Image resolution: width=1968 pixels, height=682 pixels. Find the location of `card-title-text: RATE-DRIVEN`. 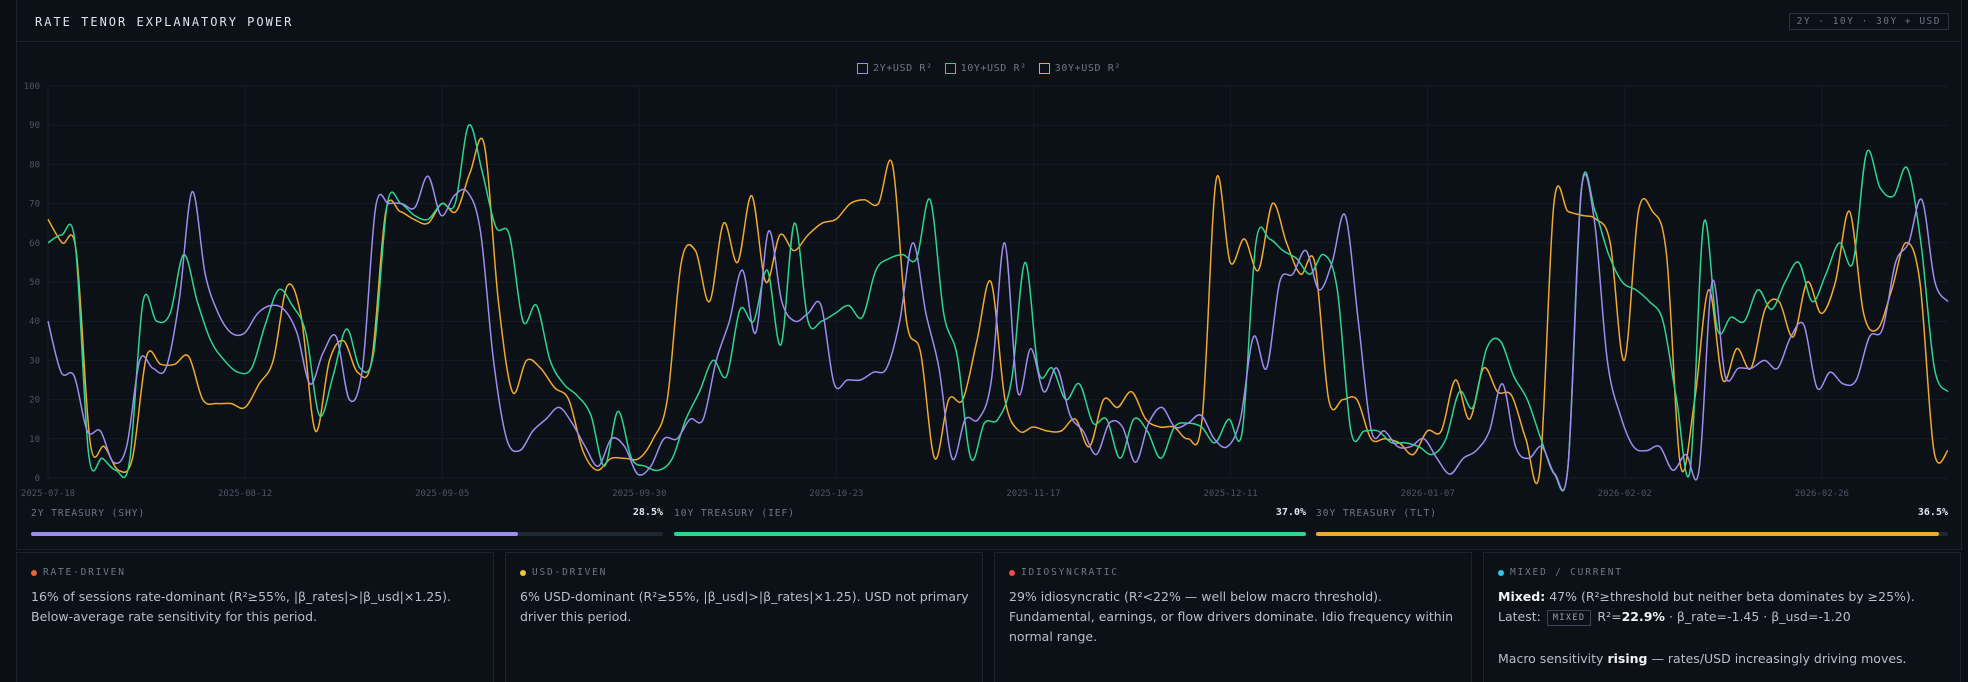

card-title-text: RATE-DRIVEN is located at coordinates (84, 572).